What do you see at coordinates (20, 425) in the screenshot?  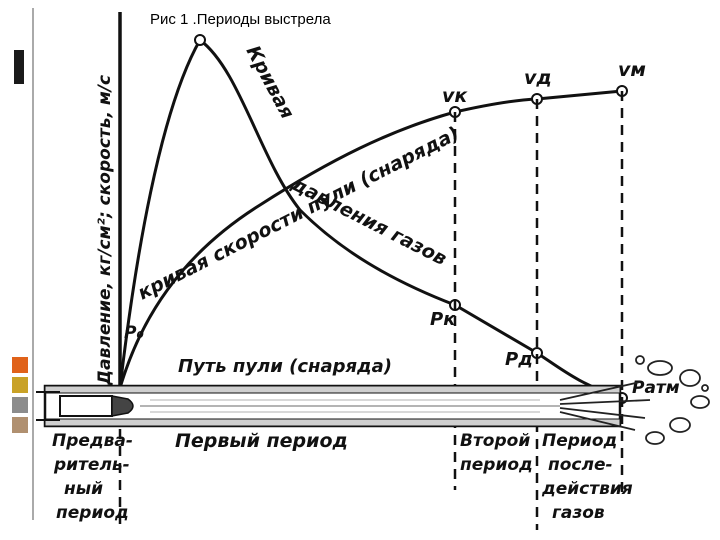 I see `deco-square-tan` at bounding box center [20, 425].